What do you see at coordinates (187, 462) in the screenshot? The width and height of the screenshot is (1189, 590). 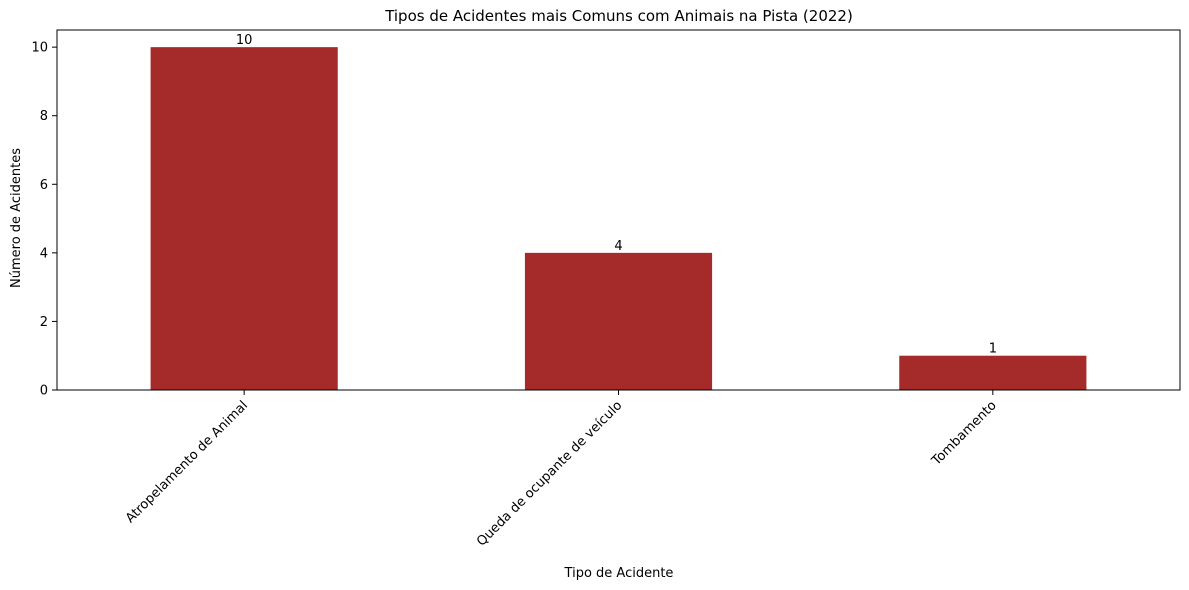 I see `x-tick-label: Atropelamento de Animal` at bounding box center [187, 462].